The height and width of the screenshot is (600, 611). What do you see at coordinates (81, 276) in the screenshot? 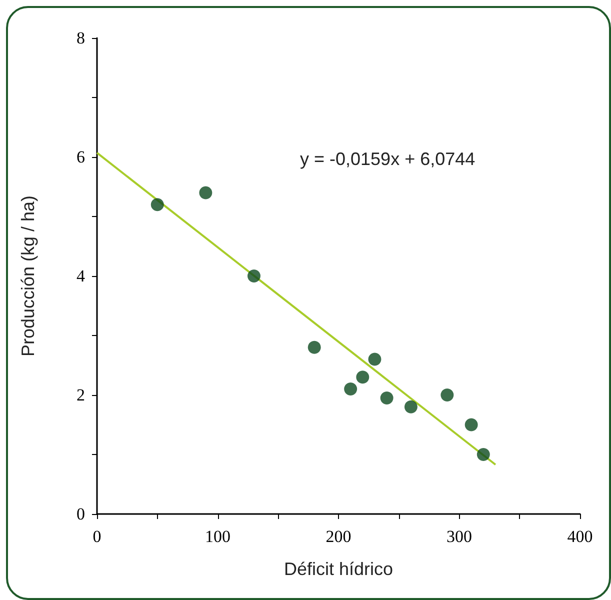
I see `y-tick-label: 4` at bounding box center [81, 276].